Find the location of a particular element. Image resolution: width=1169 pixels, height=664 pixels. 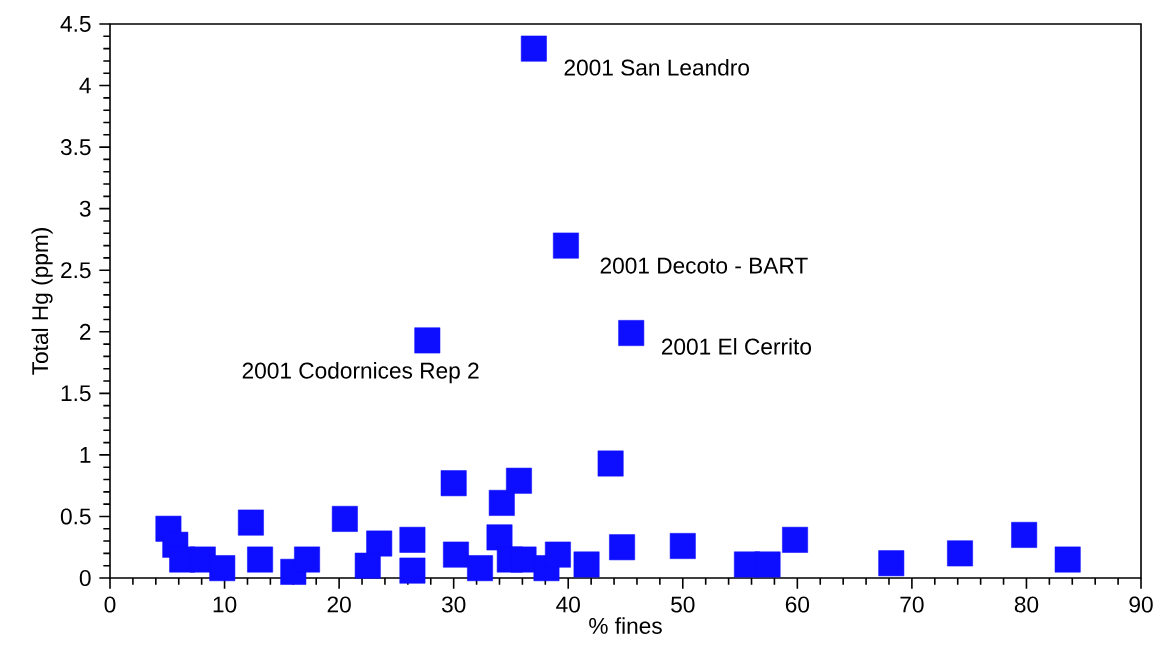

x-tick-label: 70 is located at coordinates (912, 604).